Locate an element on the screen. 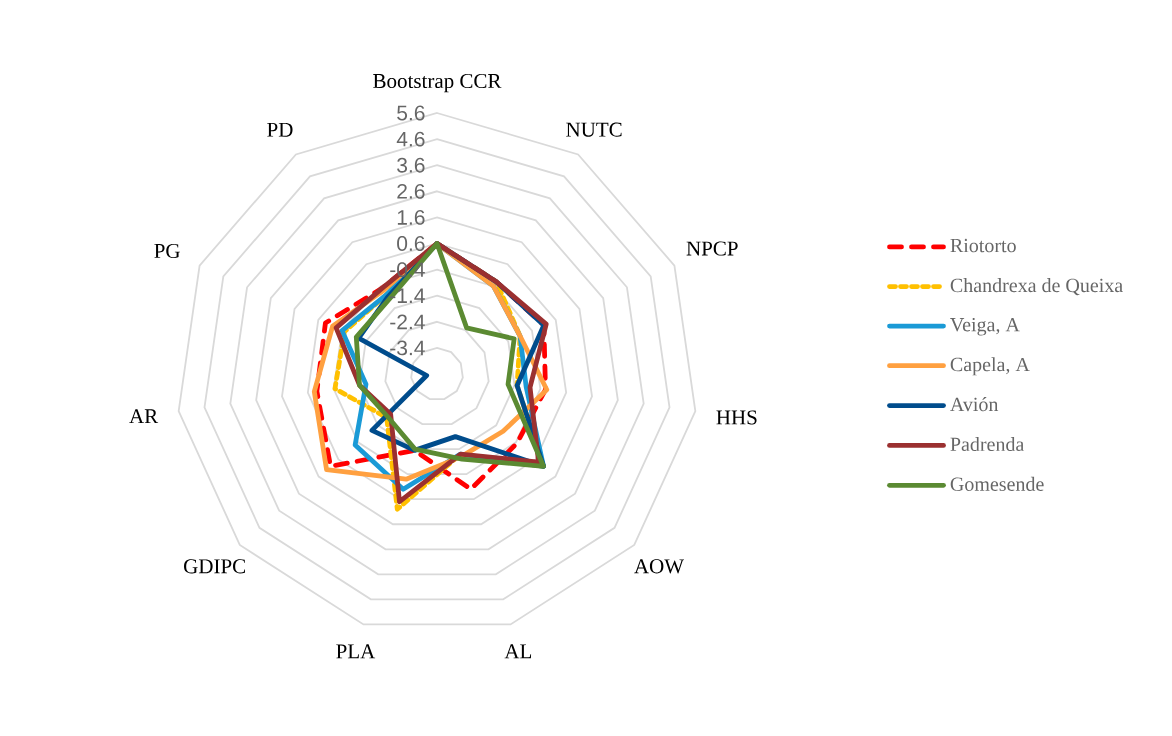 This screenshot has height=736, width=1172. y-tick-label: -3.4 is located at coordinates (407, 348).